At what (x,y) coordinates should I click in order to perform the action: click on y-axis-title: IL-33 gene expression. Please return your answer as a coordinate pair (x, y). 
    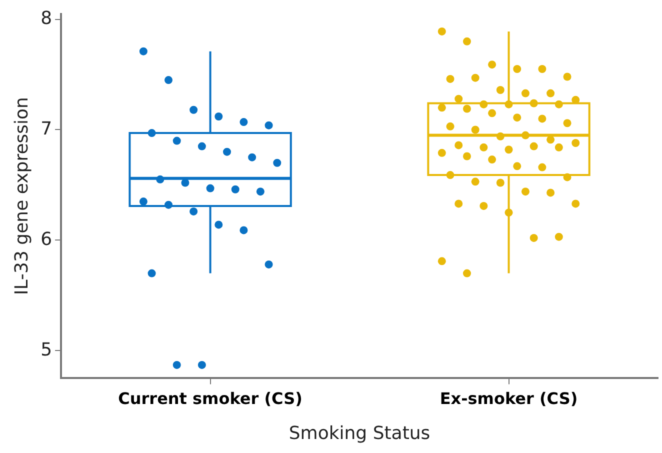
    Looking at the image, I should click on (21, 196).